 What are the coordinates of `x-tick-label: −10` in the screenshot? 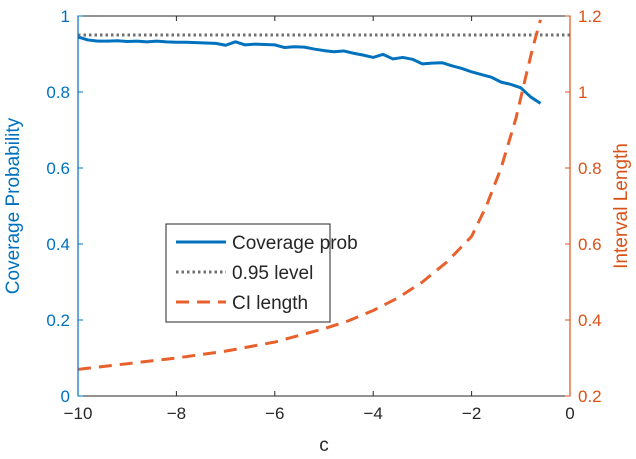 It's located at (78, 413).